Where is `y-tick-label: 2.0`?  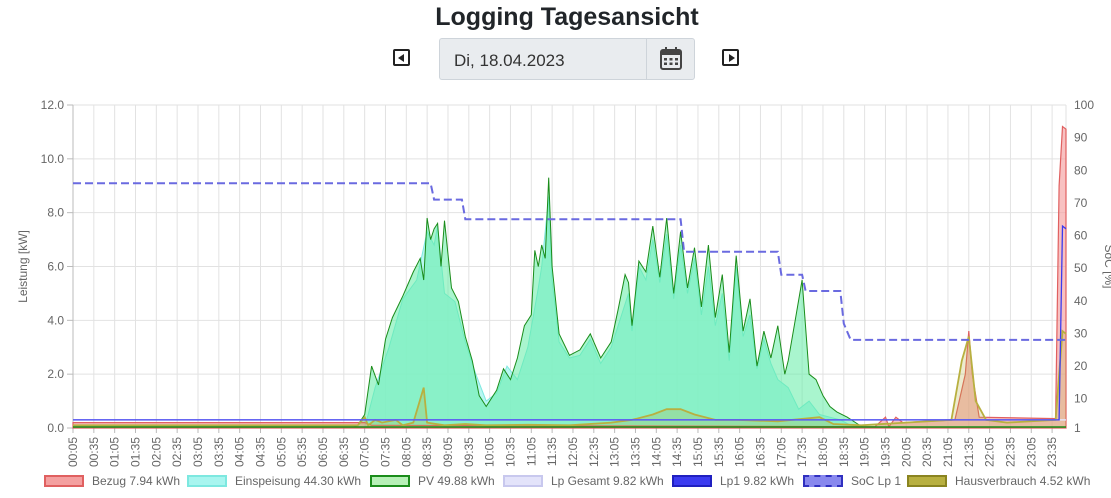
y-tick-label: 2.0 is located at coordinates (55, 374).